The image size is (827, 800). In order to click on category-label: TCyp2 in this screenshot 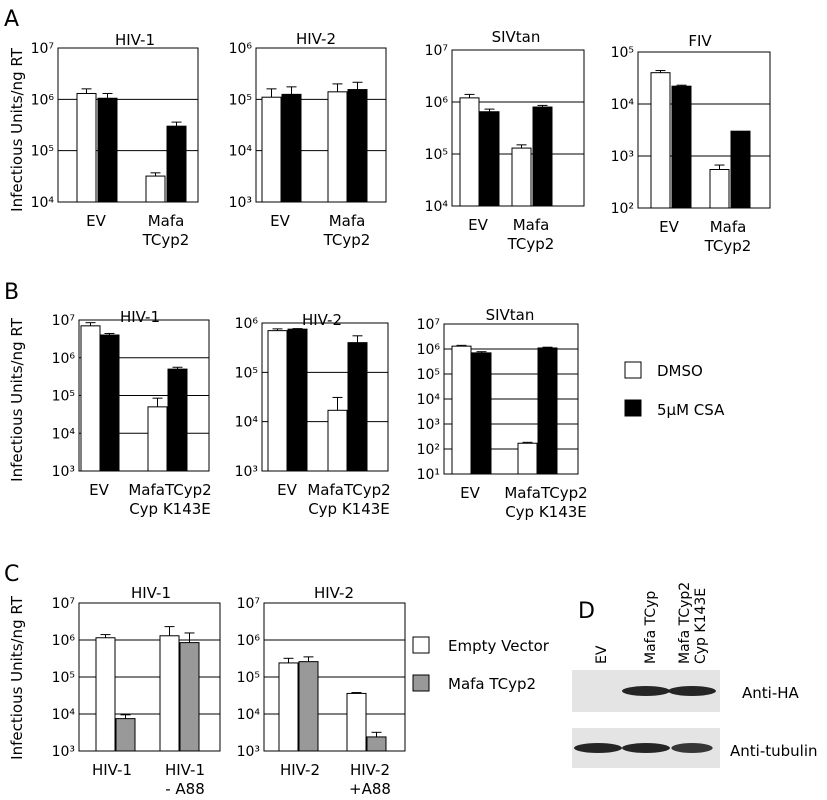, I will do `click(166, 240)`.